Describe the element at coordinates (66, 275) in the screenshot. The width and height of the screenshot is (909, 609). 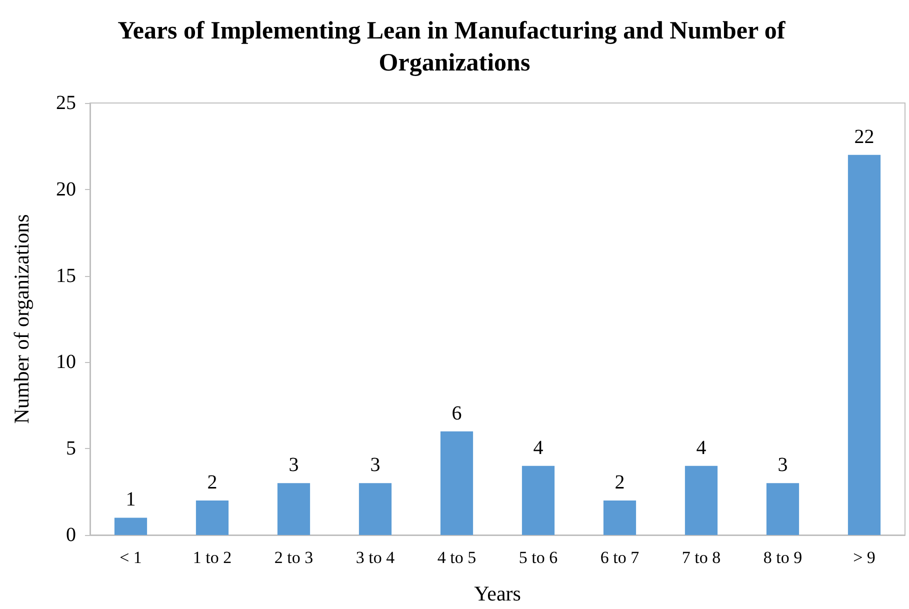
I see `y-tick-label: 15` at that location.